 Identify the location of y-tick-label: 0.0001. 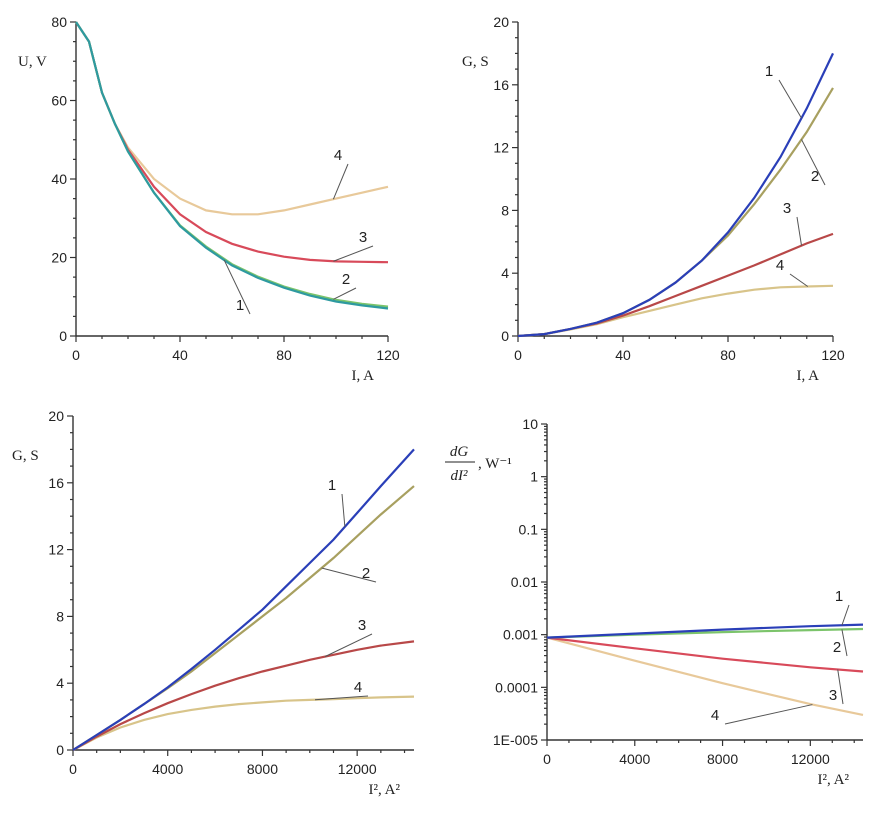
(516, 687).